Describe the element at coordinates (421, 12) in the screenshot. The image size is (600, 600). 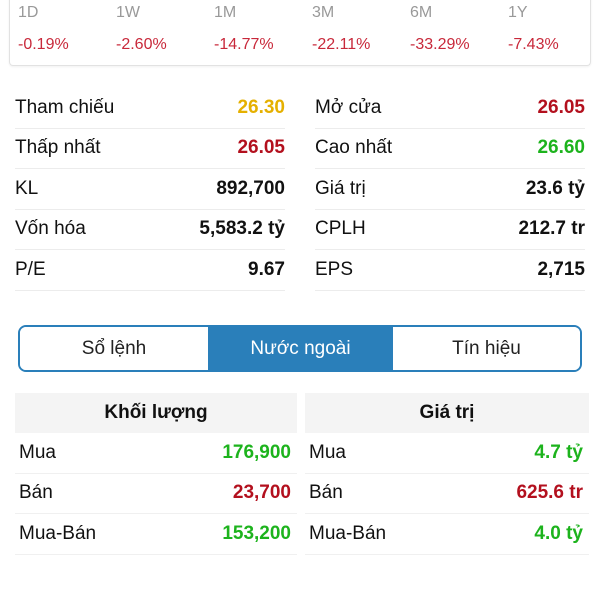
I see `period-label: 6M` at that location.